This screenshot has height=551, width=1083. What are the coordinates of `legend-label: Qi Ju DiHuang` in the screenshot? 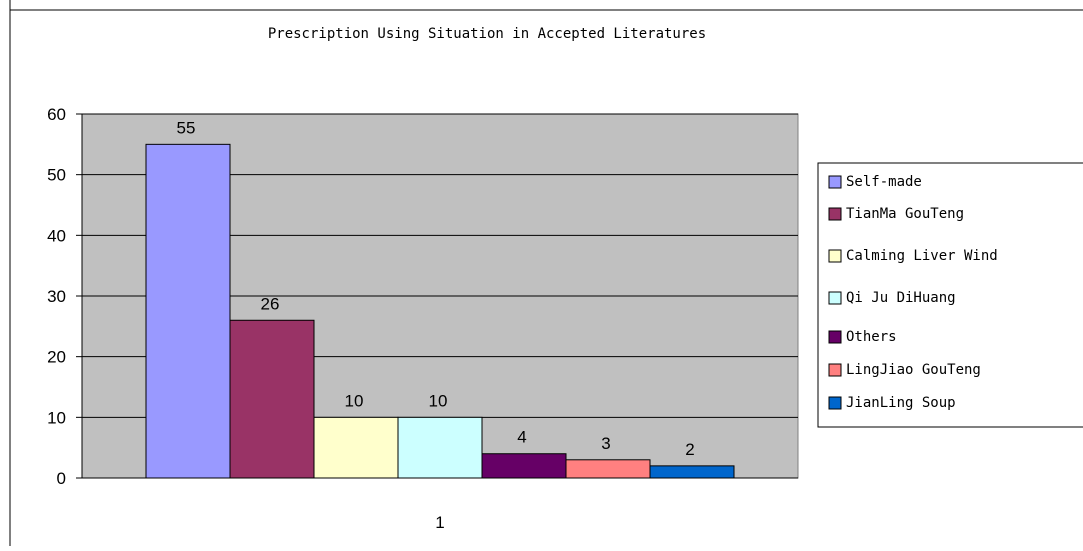 It's located at (901, 298).